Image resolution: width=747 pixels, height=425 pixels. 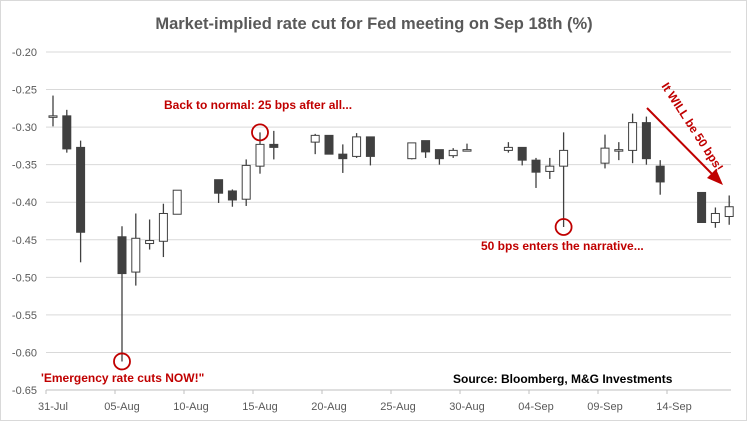 What do you see at coordinates (24, 91) in the screenshot?
I see `y-tick-label: -0.25` at bounding box center [24, 91].